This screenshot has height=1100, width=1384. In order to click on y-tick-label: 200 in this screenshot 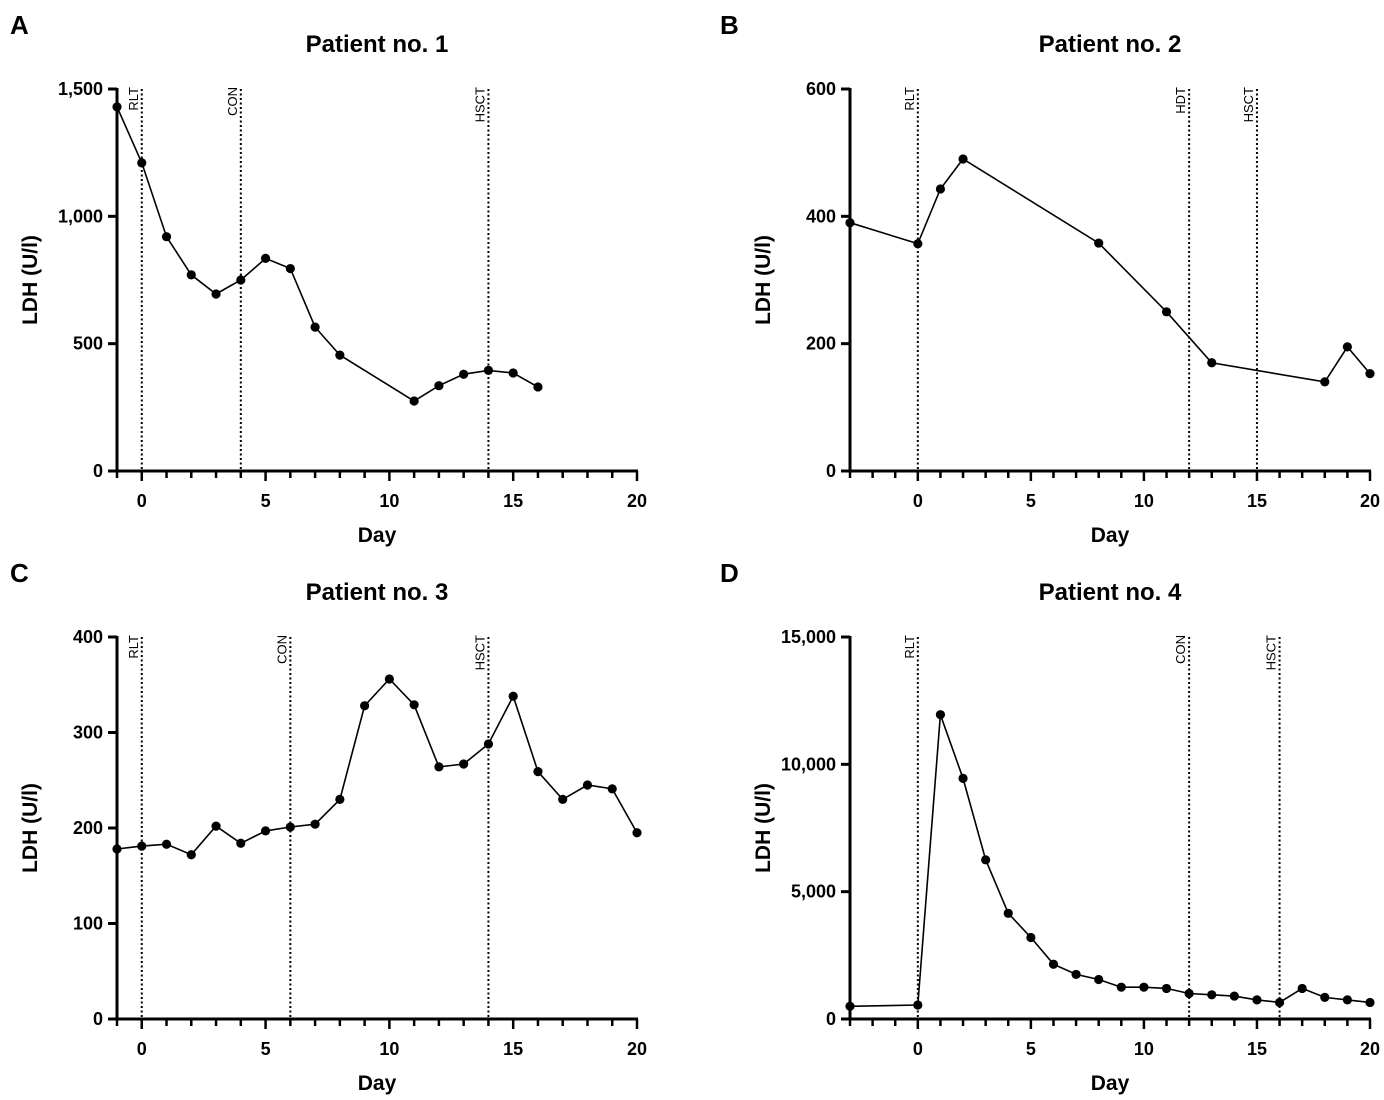, I will do `click(88, 828)`.